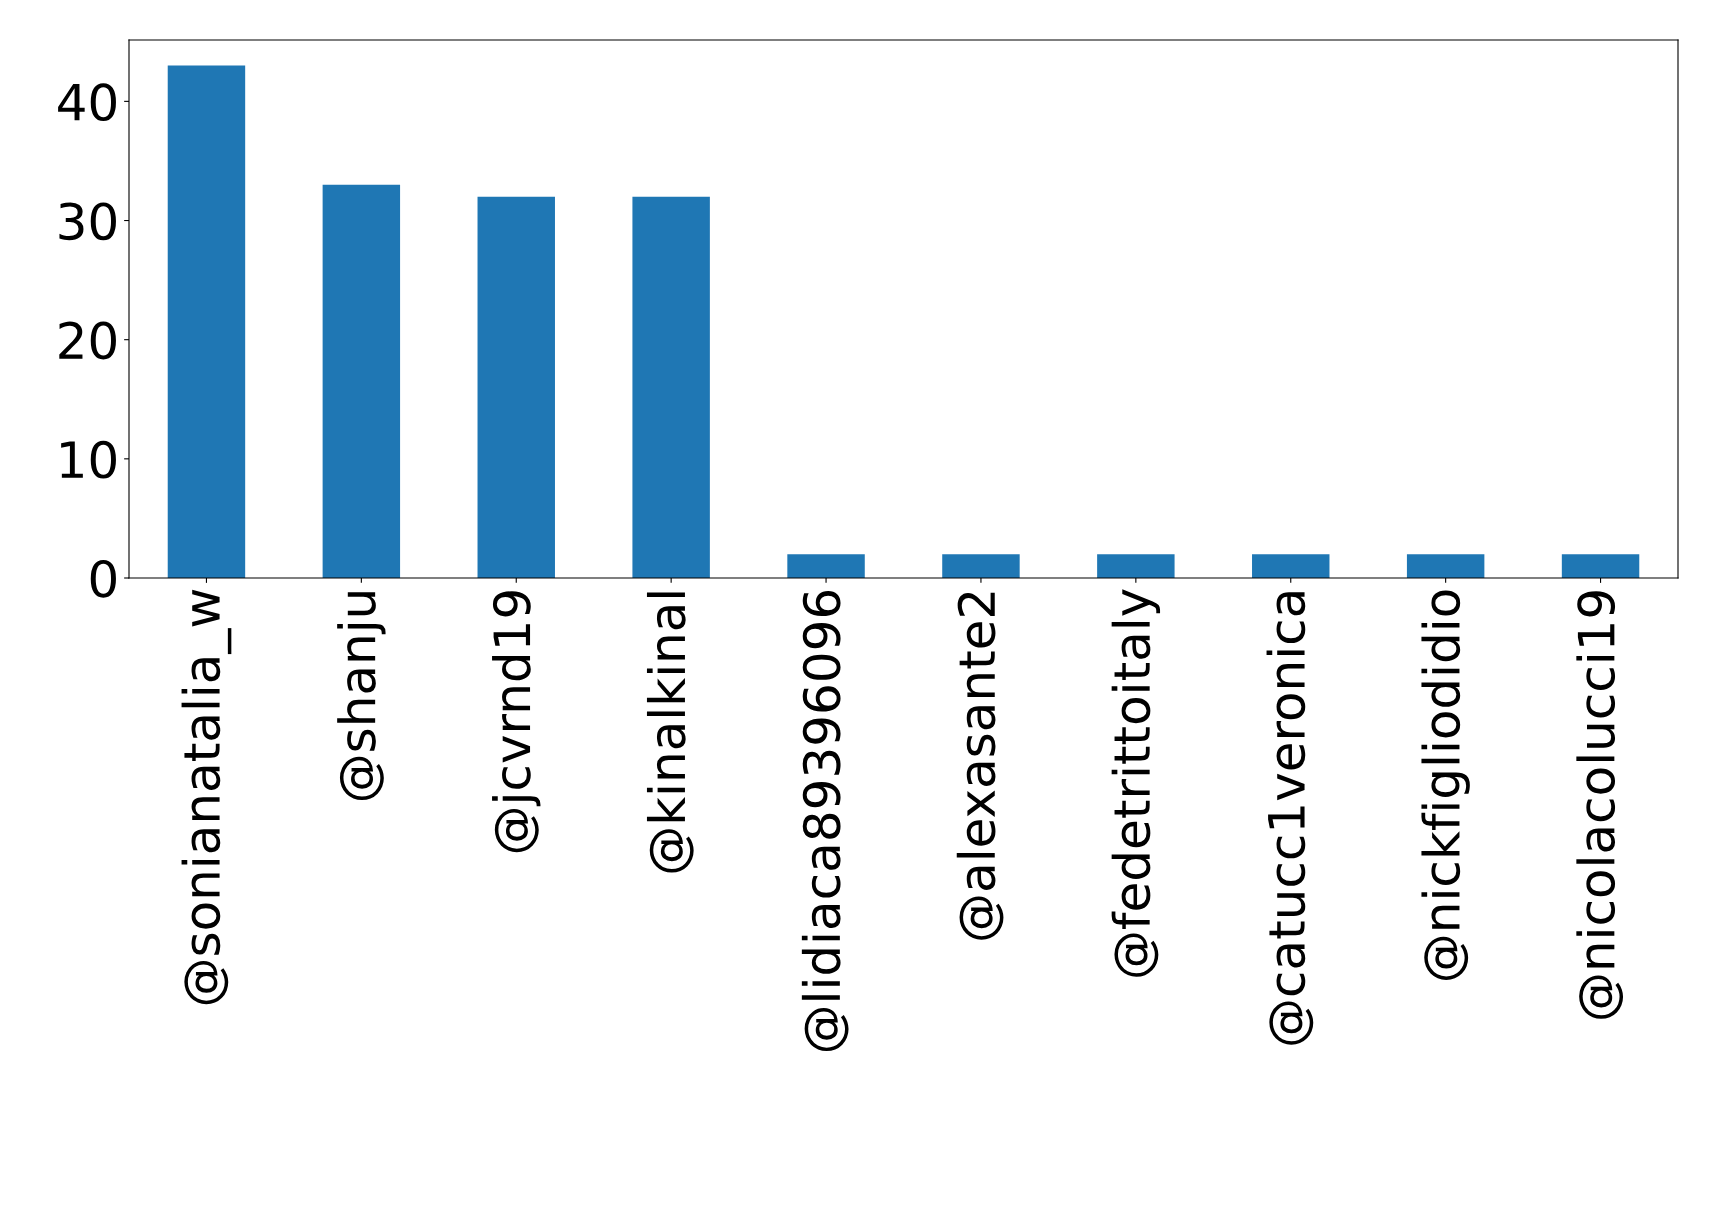 The width and height of the screenshot is (1719, 1211). I want to click on y-tick-label: 10, so click(88, 459).